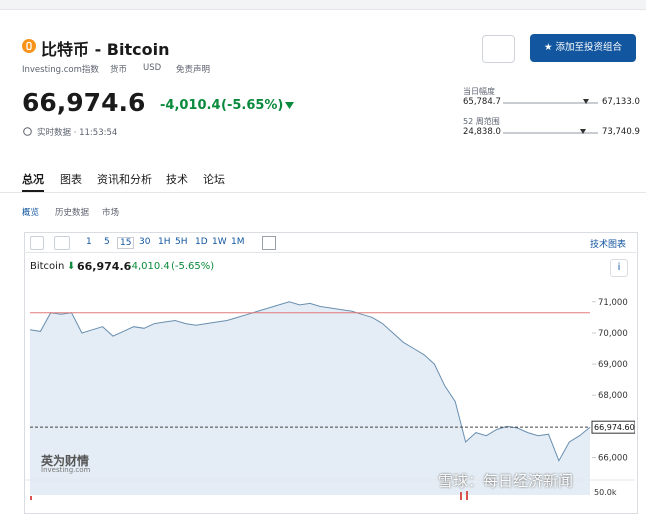 This screenshot has height=514, width=646. Describe the element at coordinates (323, 192) in the screenshot. I see `tab-divider` at that location.